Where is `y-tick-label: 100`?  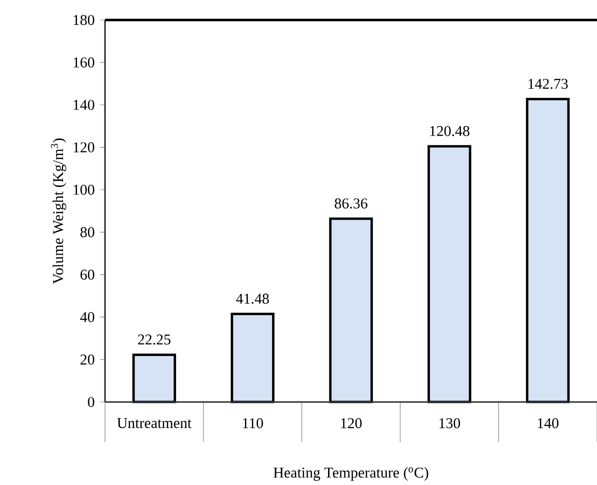
y-tick-label: 100 is located at coordinates (84, 189).